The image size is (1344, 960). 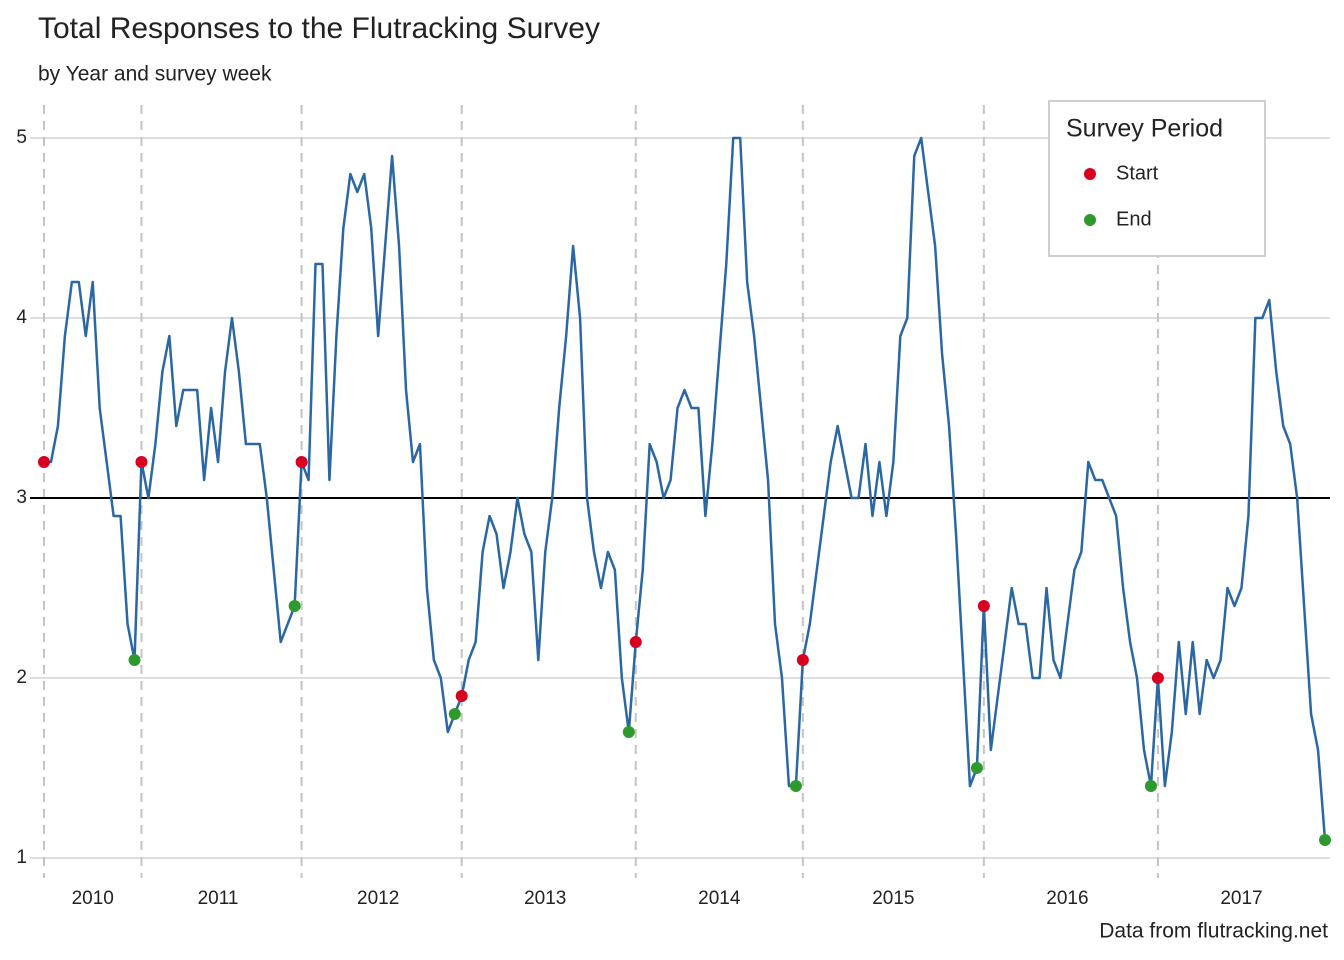 What do you see at coordinates (378, 898) in the screenshot?
I see `x-tick-label: 2012` at bounding box center [378, 898].